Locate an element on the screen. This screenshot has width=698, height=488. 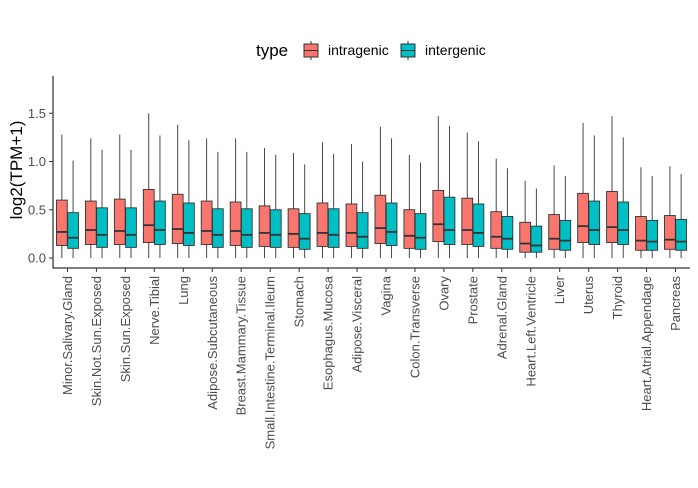
legend-title: type is located at coordinates (272, 50).